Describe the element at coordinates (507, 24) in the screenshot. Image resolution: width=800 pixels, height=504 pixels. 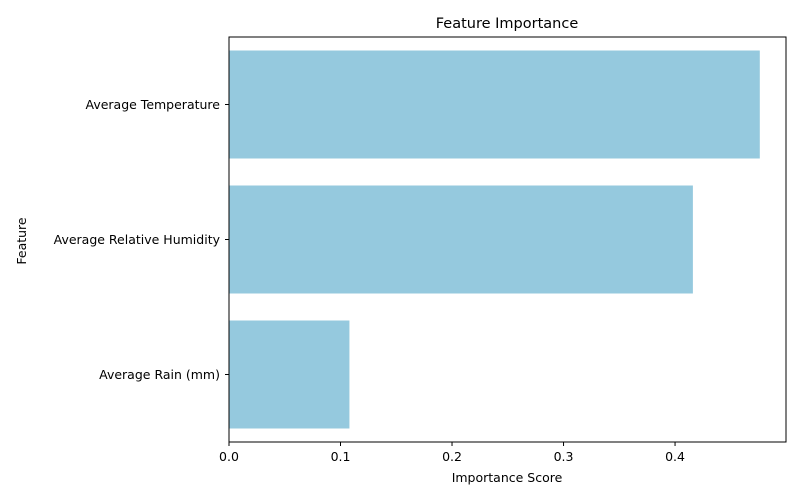
I see `chart-title: Feature Importance` at that location.